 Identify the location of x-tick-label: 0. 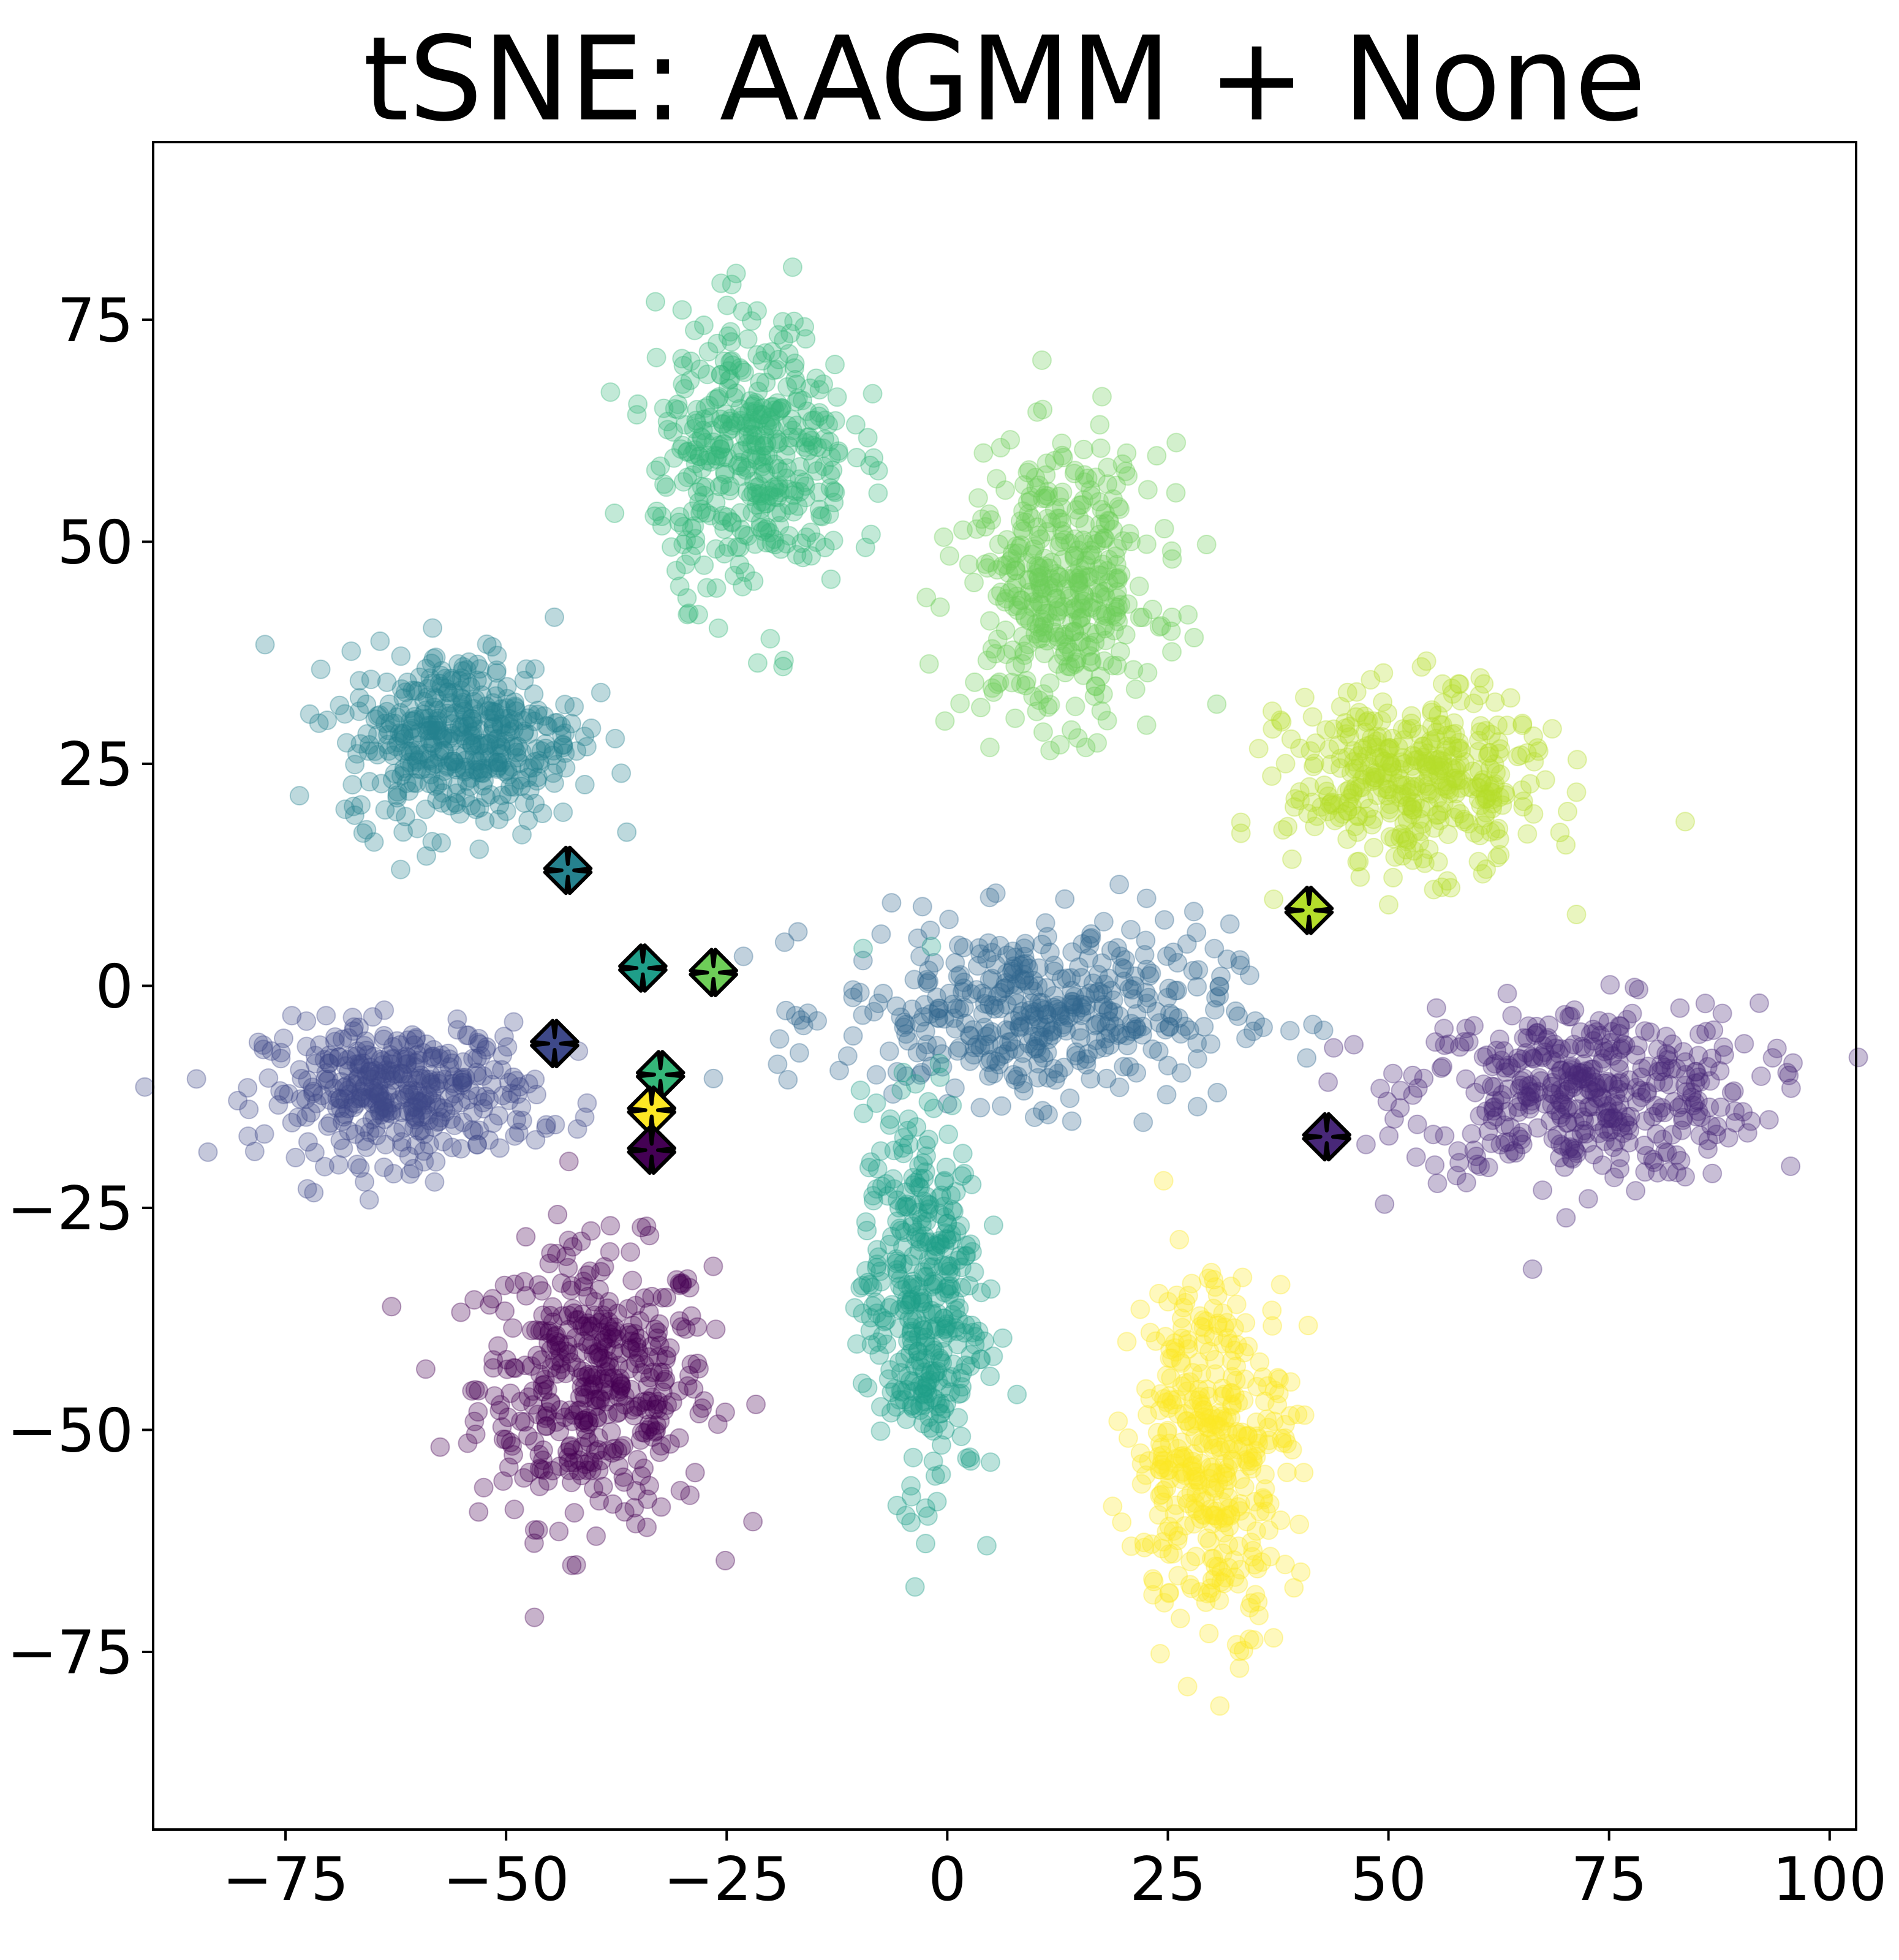
(947, 1880).